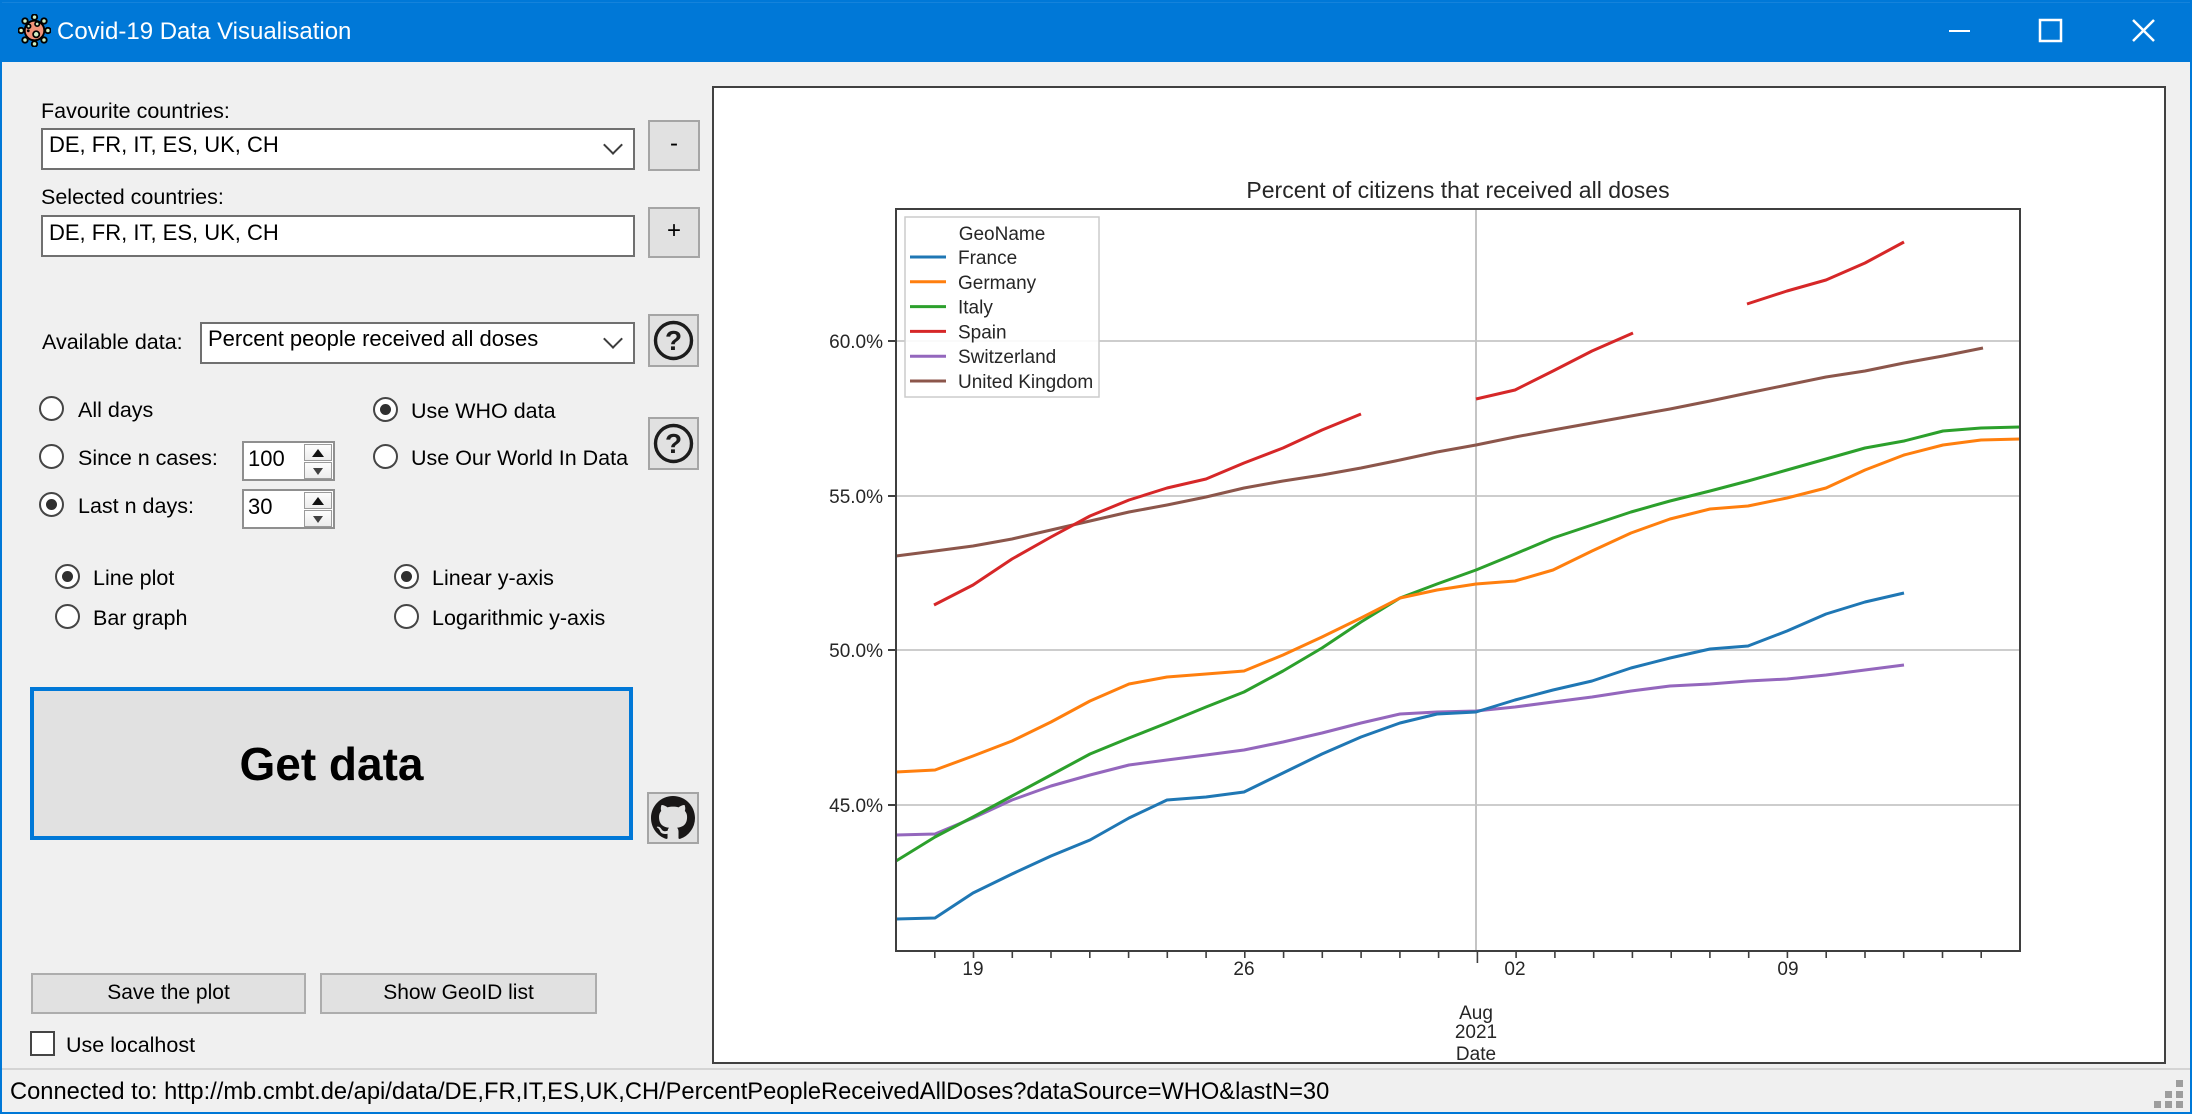 The height and width of the screenshot is (1114, 2192). Describe the element at coordinates (856, 651) in the screenshot. I see `svg-text: 50.0%` at that location.